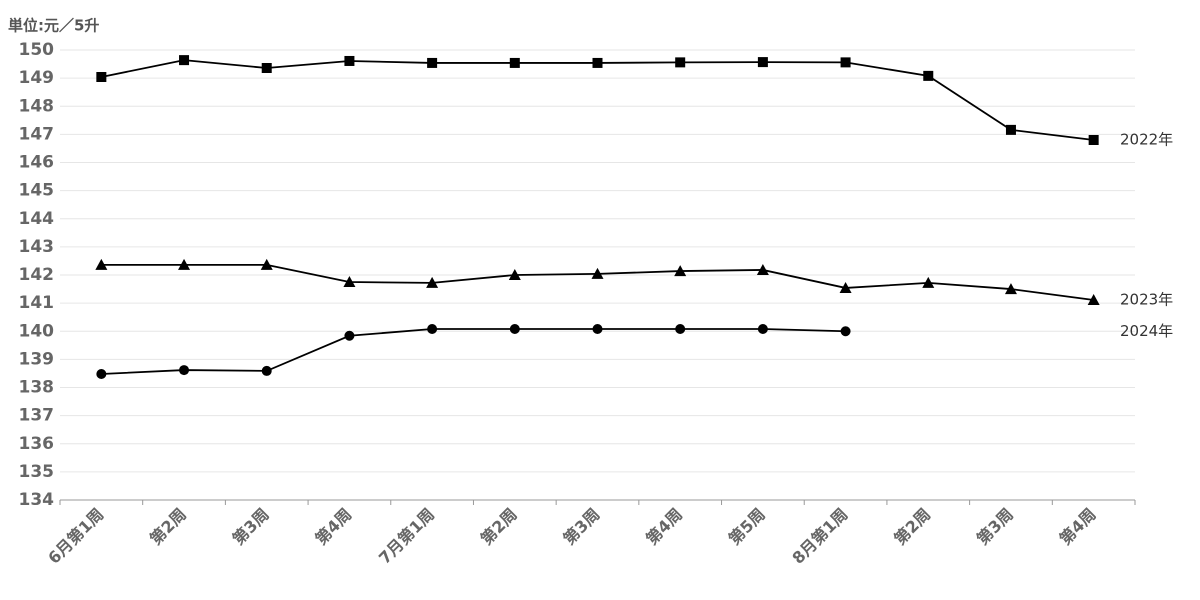 The height and width of the screenshot is (600, 1200). What do you see at coordinates (75, 536) in the screenshot?
I see `x-tick-label: 6月第1周` at bounding box center [75, 536].